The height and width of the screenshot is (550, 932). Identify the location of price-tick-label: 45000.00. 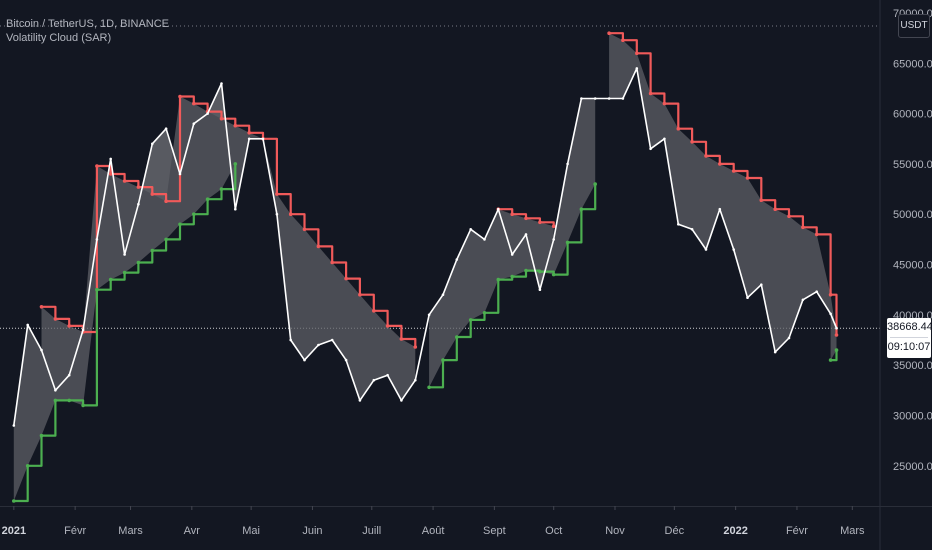
(912, 266).